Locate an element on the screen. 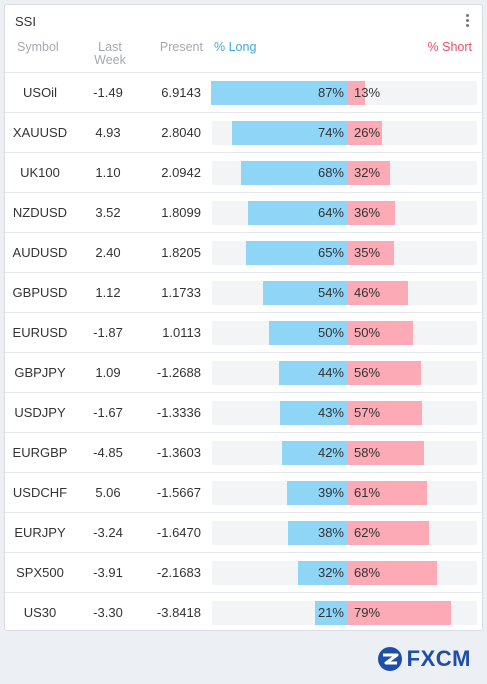 This screenshot has width=487, height=684. table-row: EURJPY -3.24 -1.6470 38% 62% is located at coordinates (243, 532).